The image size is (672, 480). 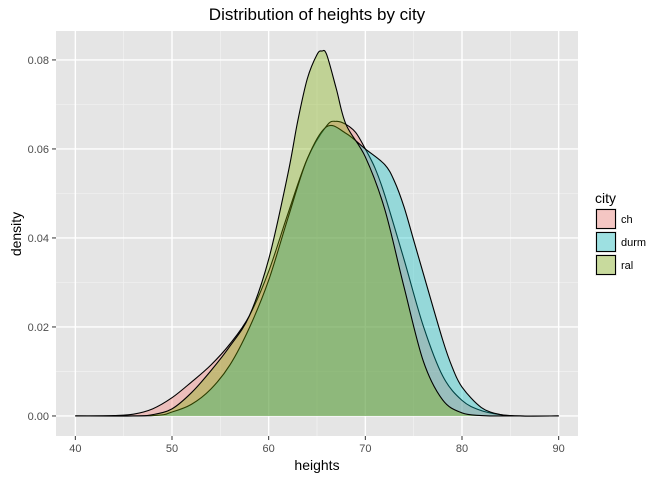 I want to click on x-axis-title: heights, so click(x=316, y=465).